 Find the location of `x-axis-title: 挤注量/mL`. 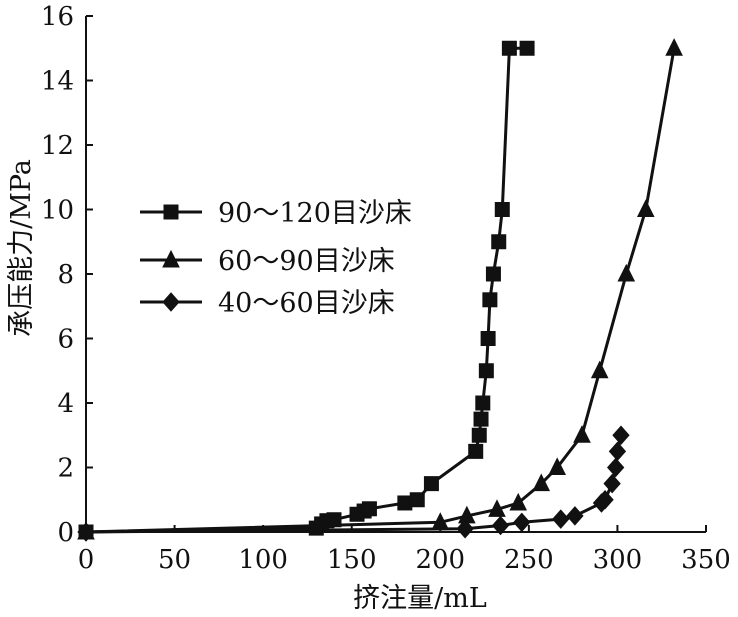

x-axis-title: 挤注量/mL is located at coordinates (420, 598).